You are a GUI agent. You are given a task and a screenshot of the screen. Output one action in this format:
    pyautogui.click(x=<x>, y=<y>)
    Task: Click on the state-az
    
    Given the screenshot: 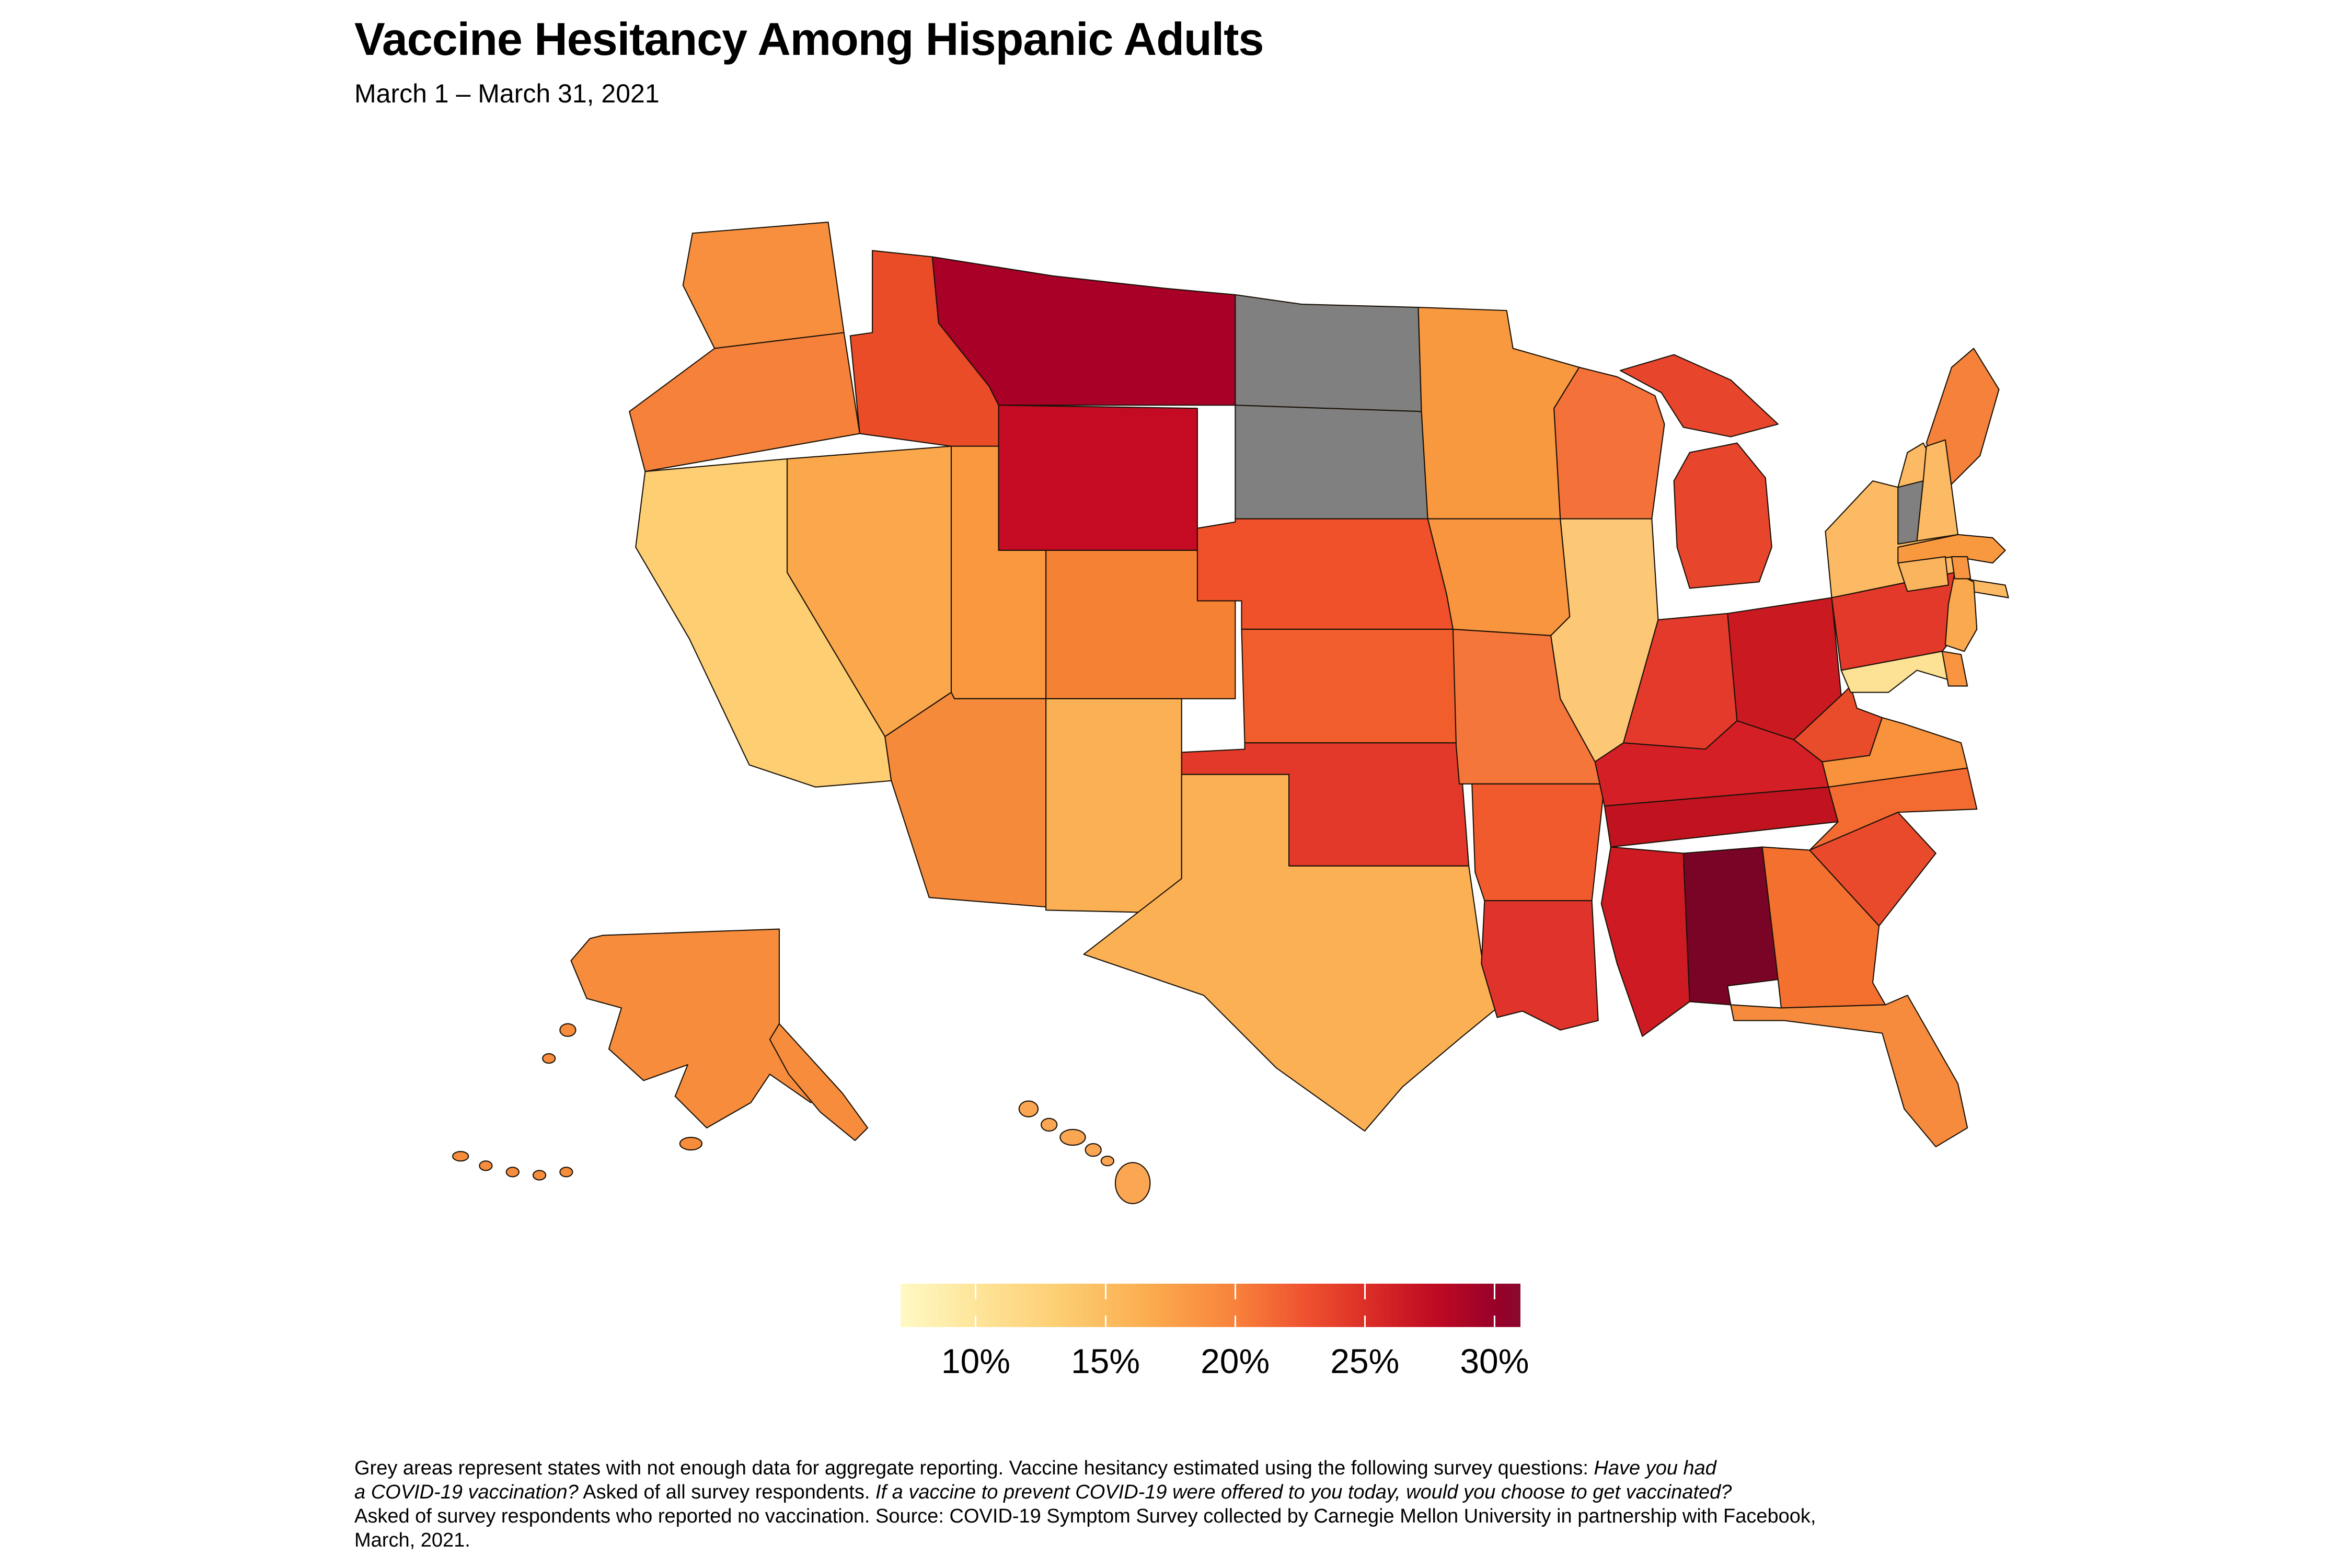 What is the action you would take?
    pyautogui.click(x=965, y=799)
    